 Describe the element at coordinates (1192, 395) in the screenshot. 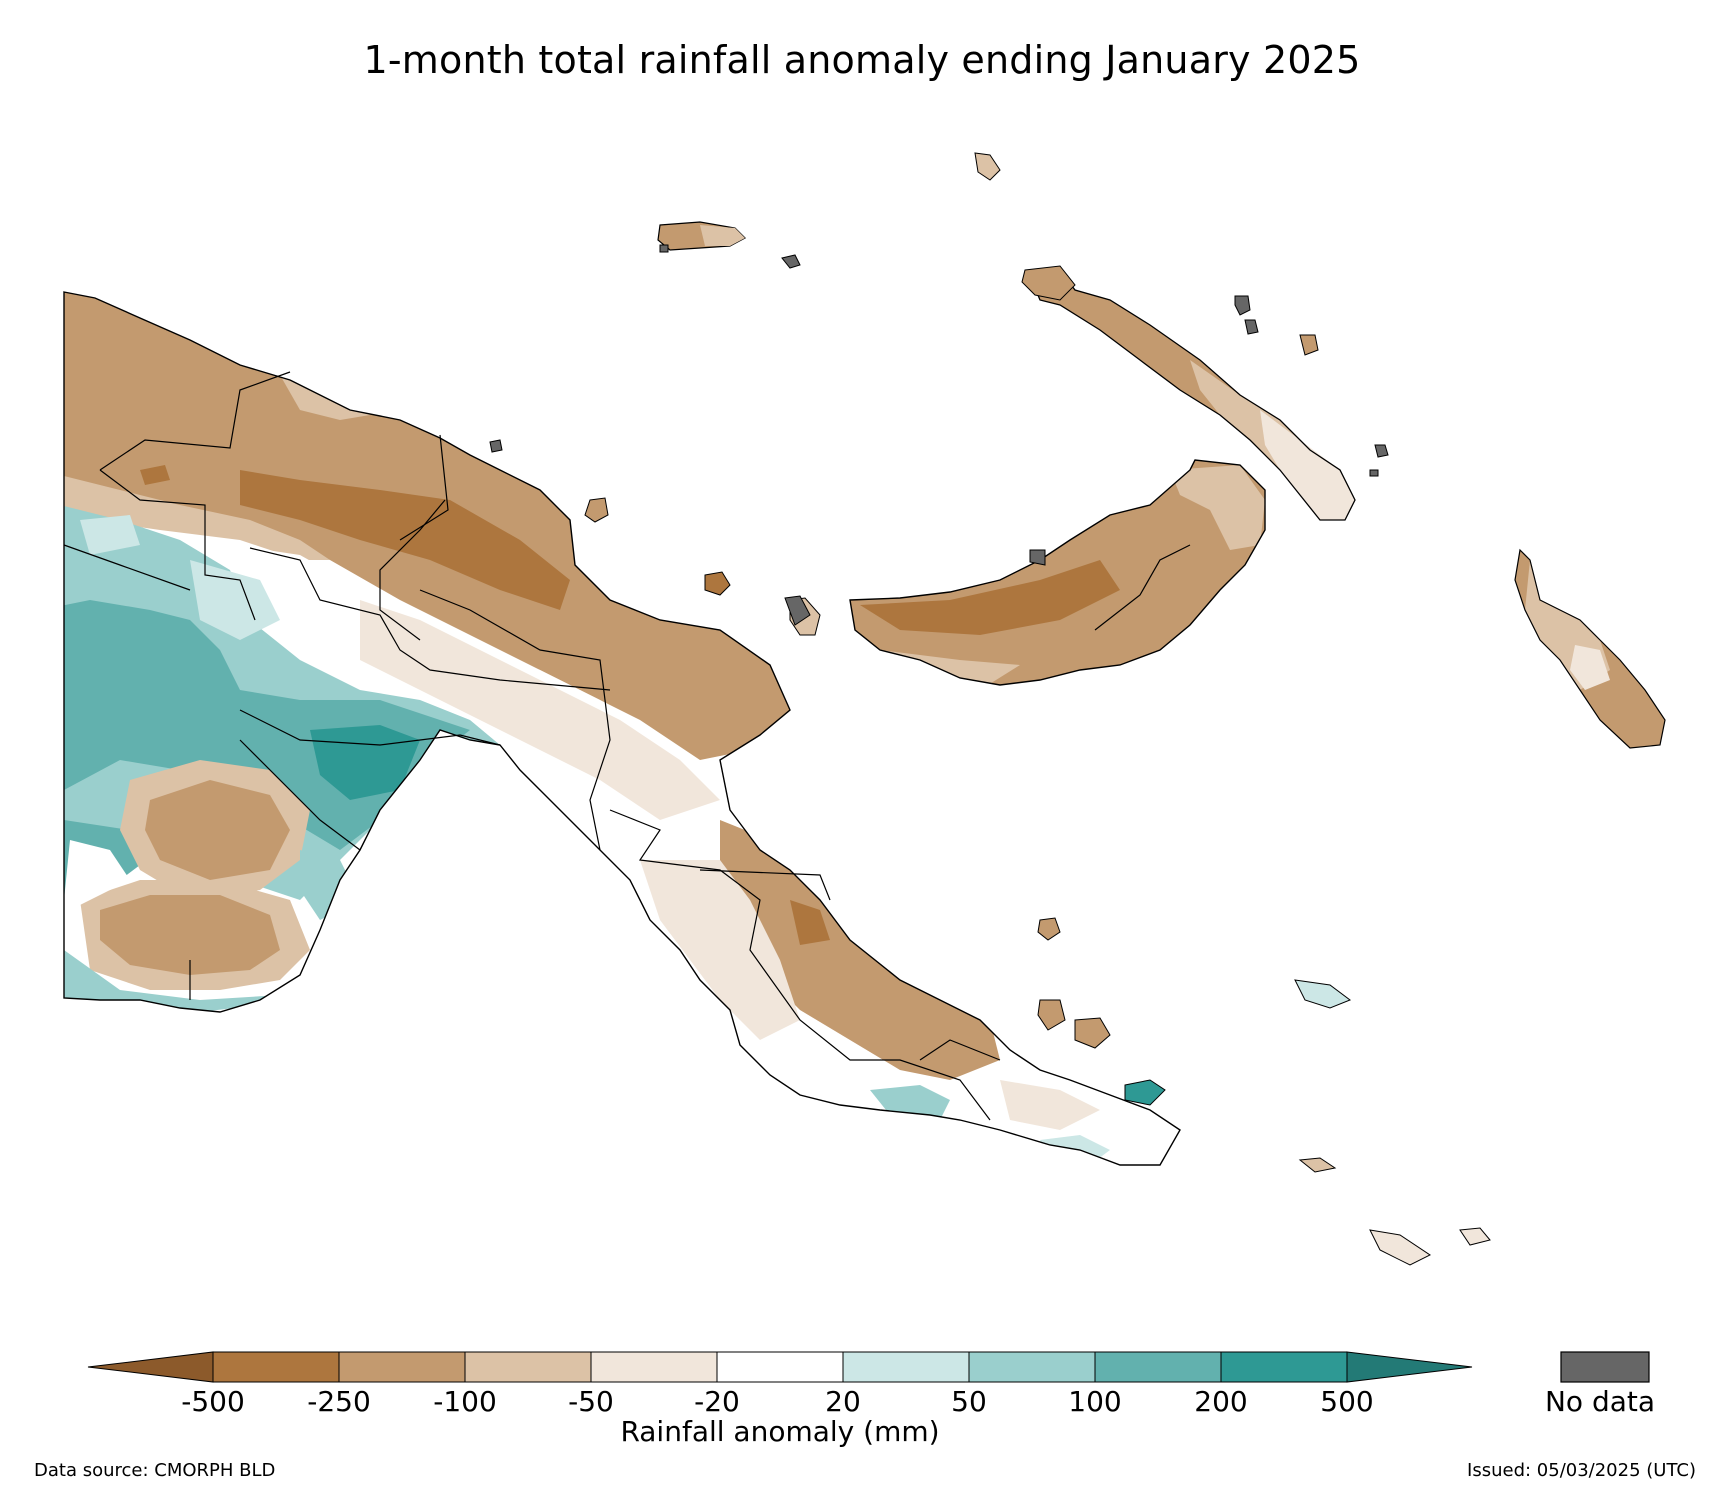

I see `new-ireland-region` at that location.